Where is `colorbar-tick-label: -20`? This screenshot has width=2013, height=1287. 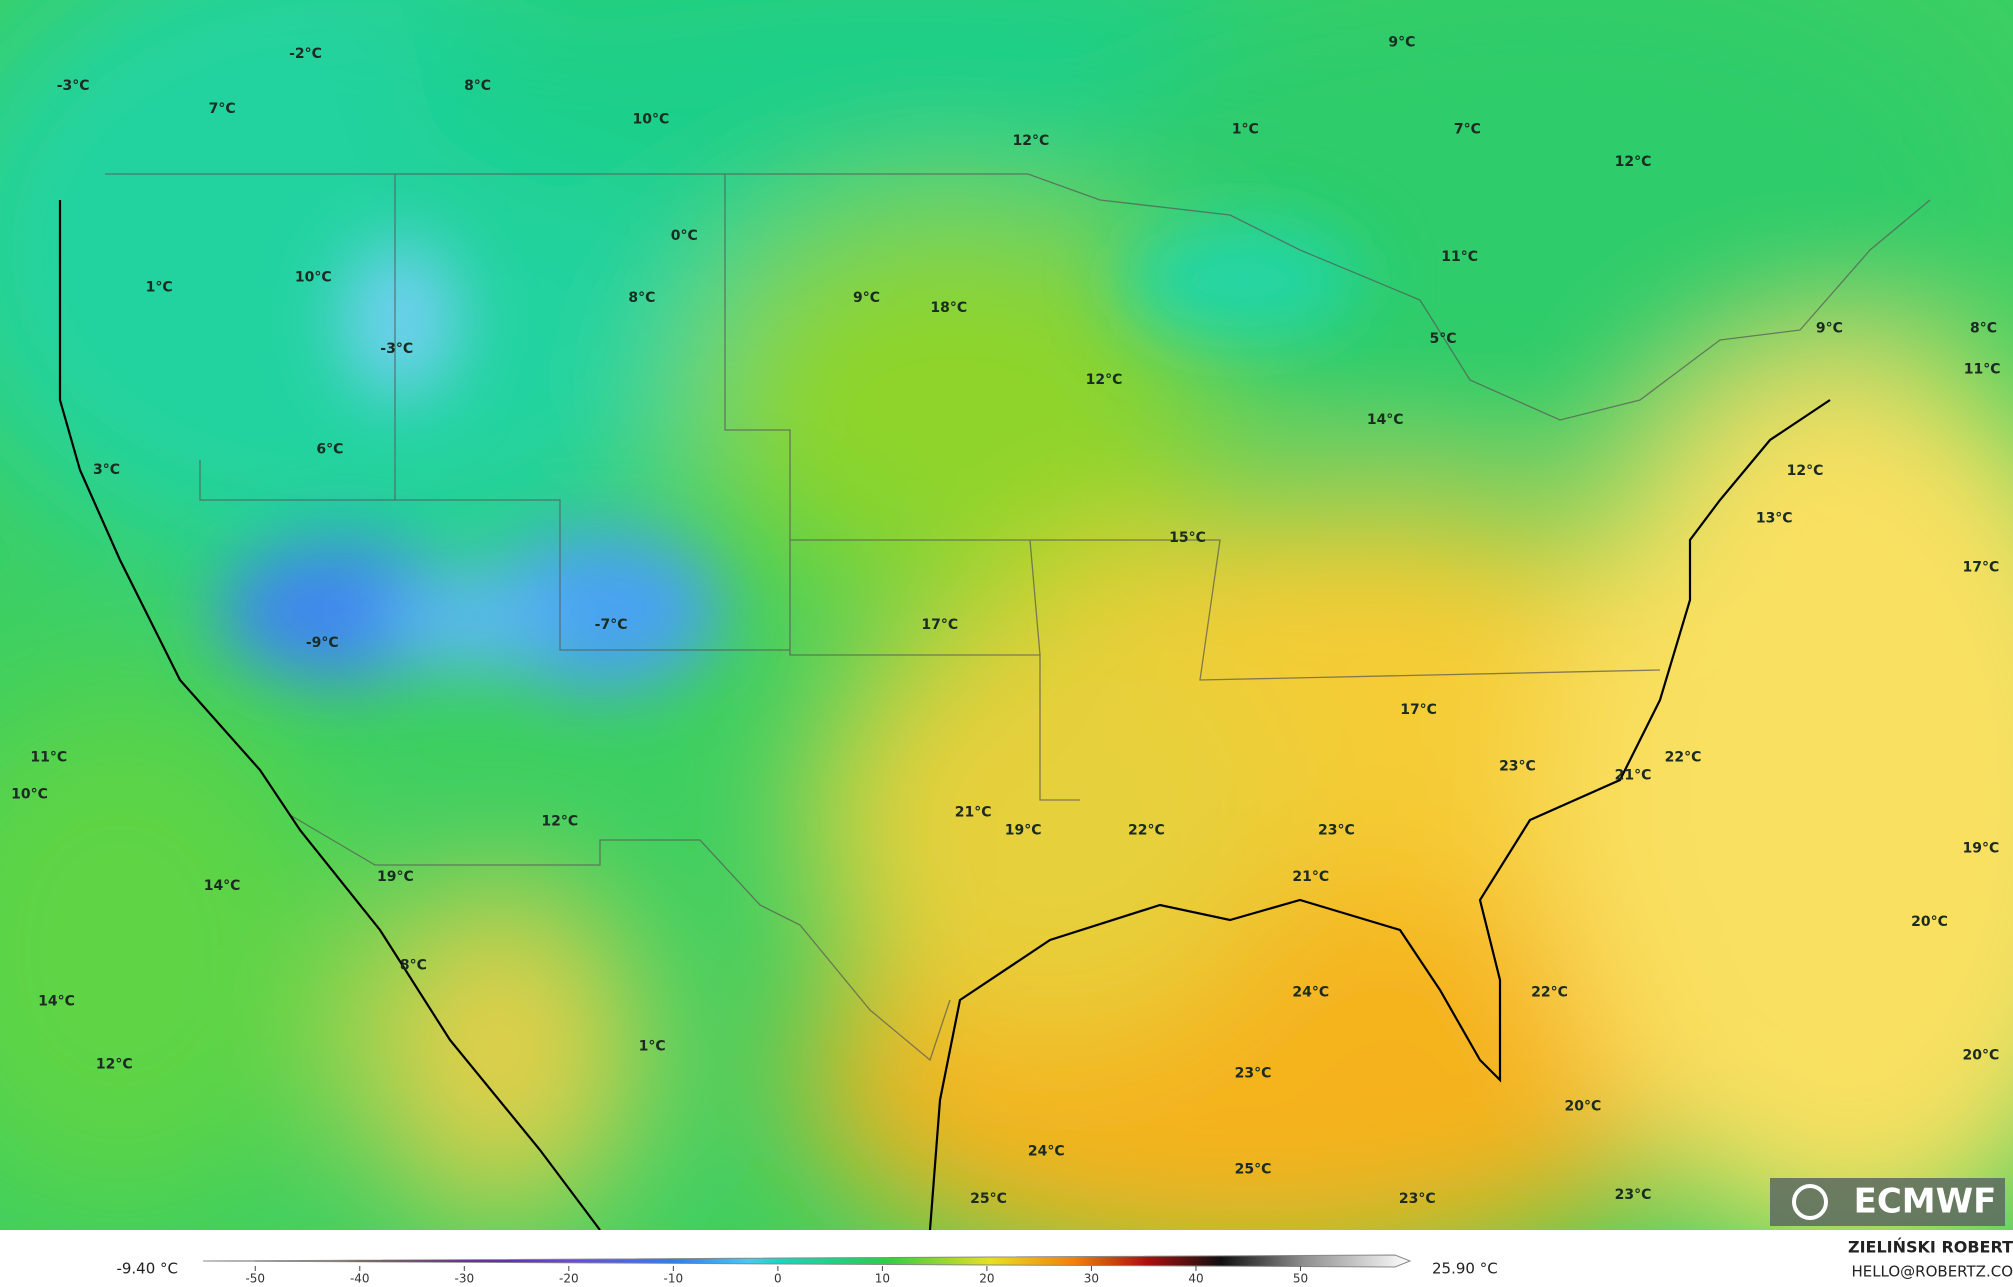
colorbar-tick-label: -20 is located at coordinates (569, 1279).